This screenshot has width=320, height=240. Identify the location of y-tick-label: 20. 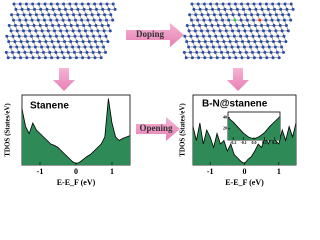
(225, 128).